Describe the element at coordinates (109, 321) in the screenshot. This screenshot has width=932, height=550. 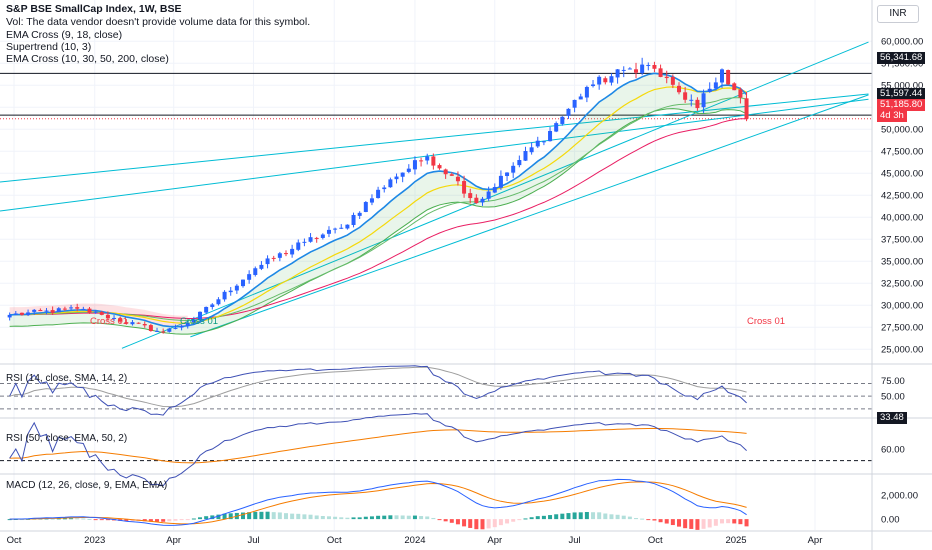
I see `cross-left-red-label: Cross 01` at that location.